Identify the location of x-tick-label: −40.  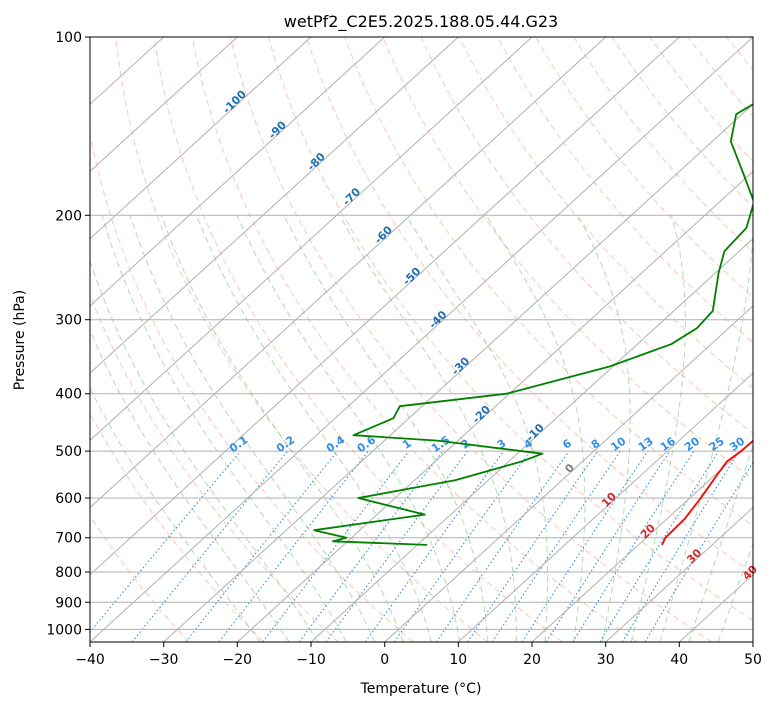
(90, 660).